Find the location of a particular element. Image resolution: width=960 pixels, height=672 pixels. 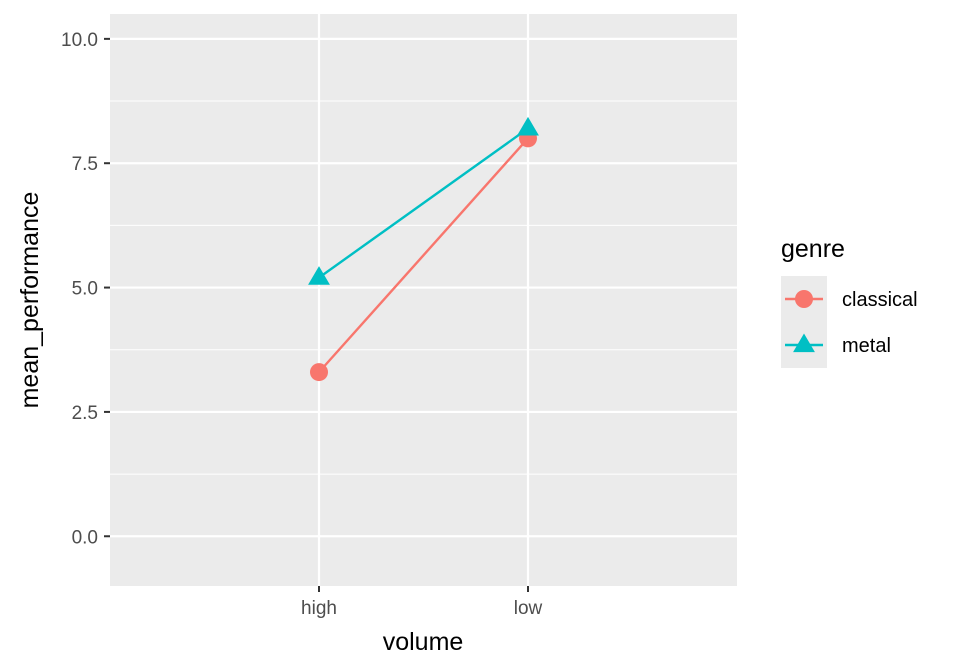

legend-key-marker-classical is located at coordinates (804, 299).